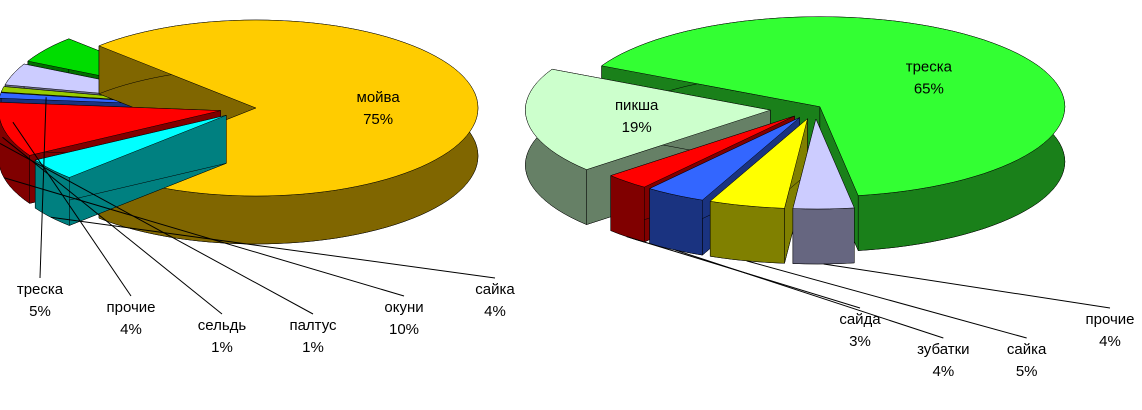 The image size is (1142, 410). I want to click on slice-label: палтус, so click(313, 325).